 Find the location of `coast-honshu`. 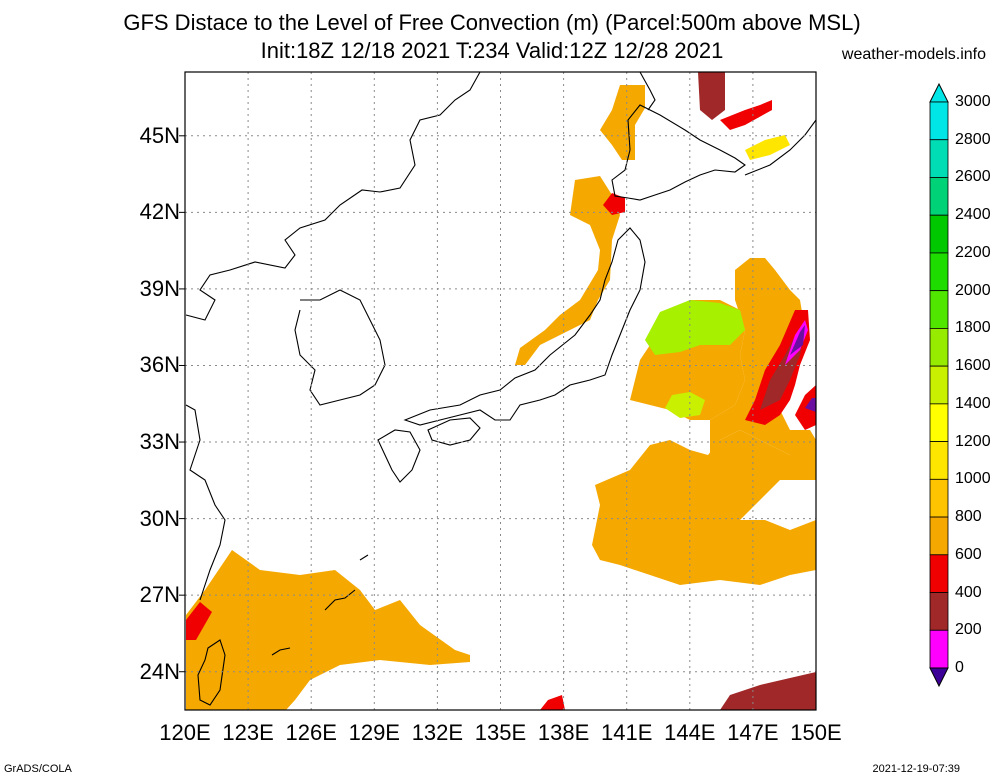

coast-honshu is located at coordinates (524, 326).